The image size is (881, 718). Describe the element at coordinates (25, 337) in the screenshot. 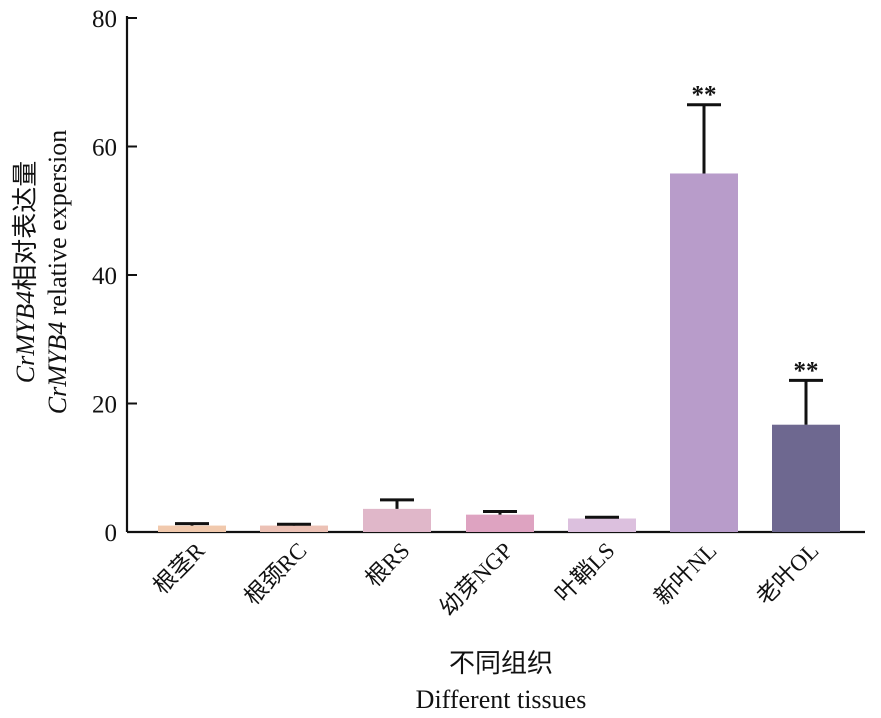

I see `y-axis-title-line1-gene: CrMYB4` at that location.